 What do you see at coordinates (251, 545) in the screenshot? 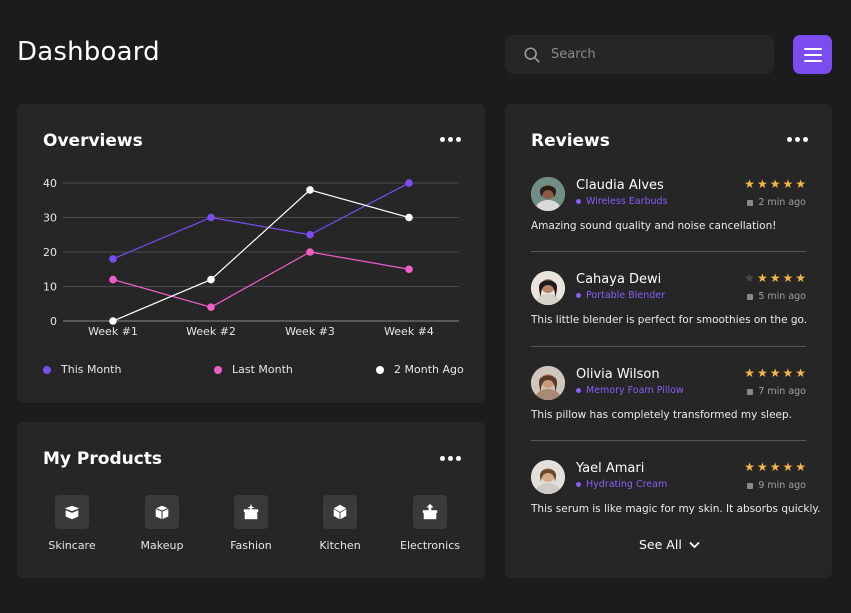
I see `product-label: Fashion` at bounding box center [251, 545].